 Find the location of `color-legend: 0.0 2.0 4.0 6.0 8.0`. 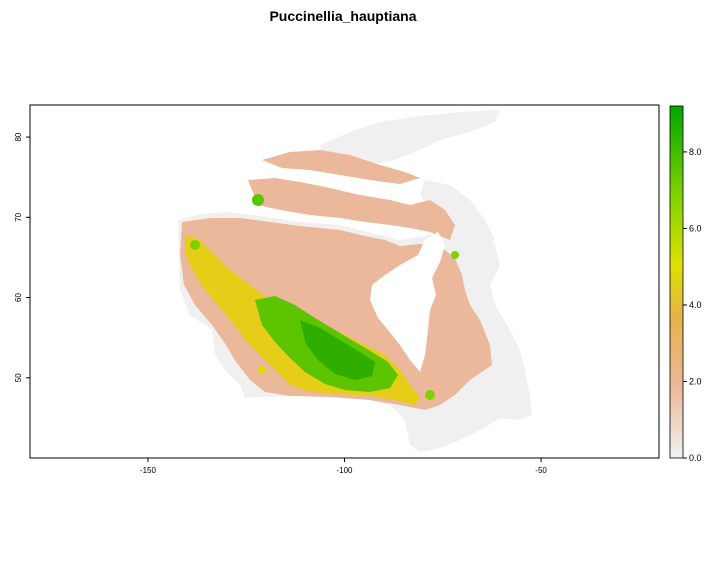

color-legend: 0.0 2.0 4.0 6.0 8.0 is located at coordinates (685, 284).